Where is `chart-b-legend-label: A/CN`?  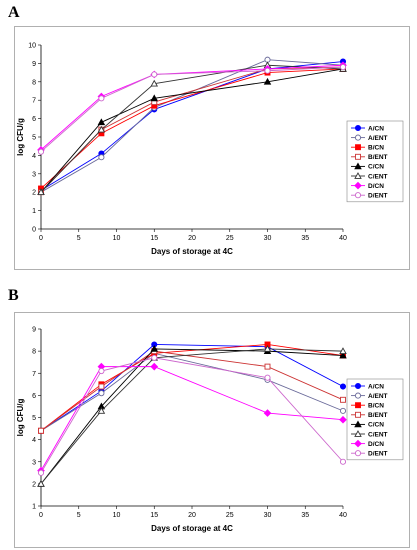
chart-b-legend-label: A/CN is located at coordinates (376, 386).